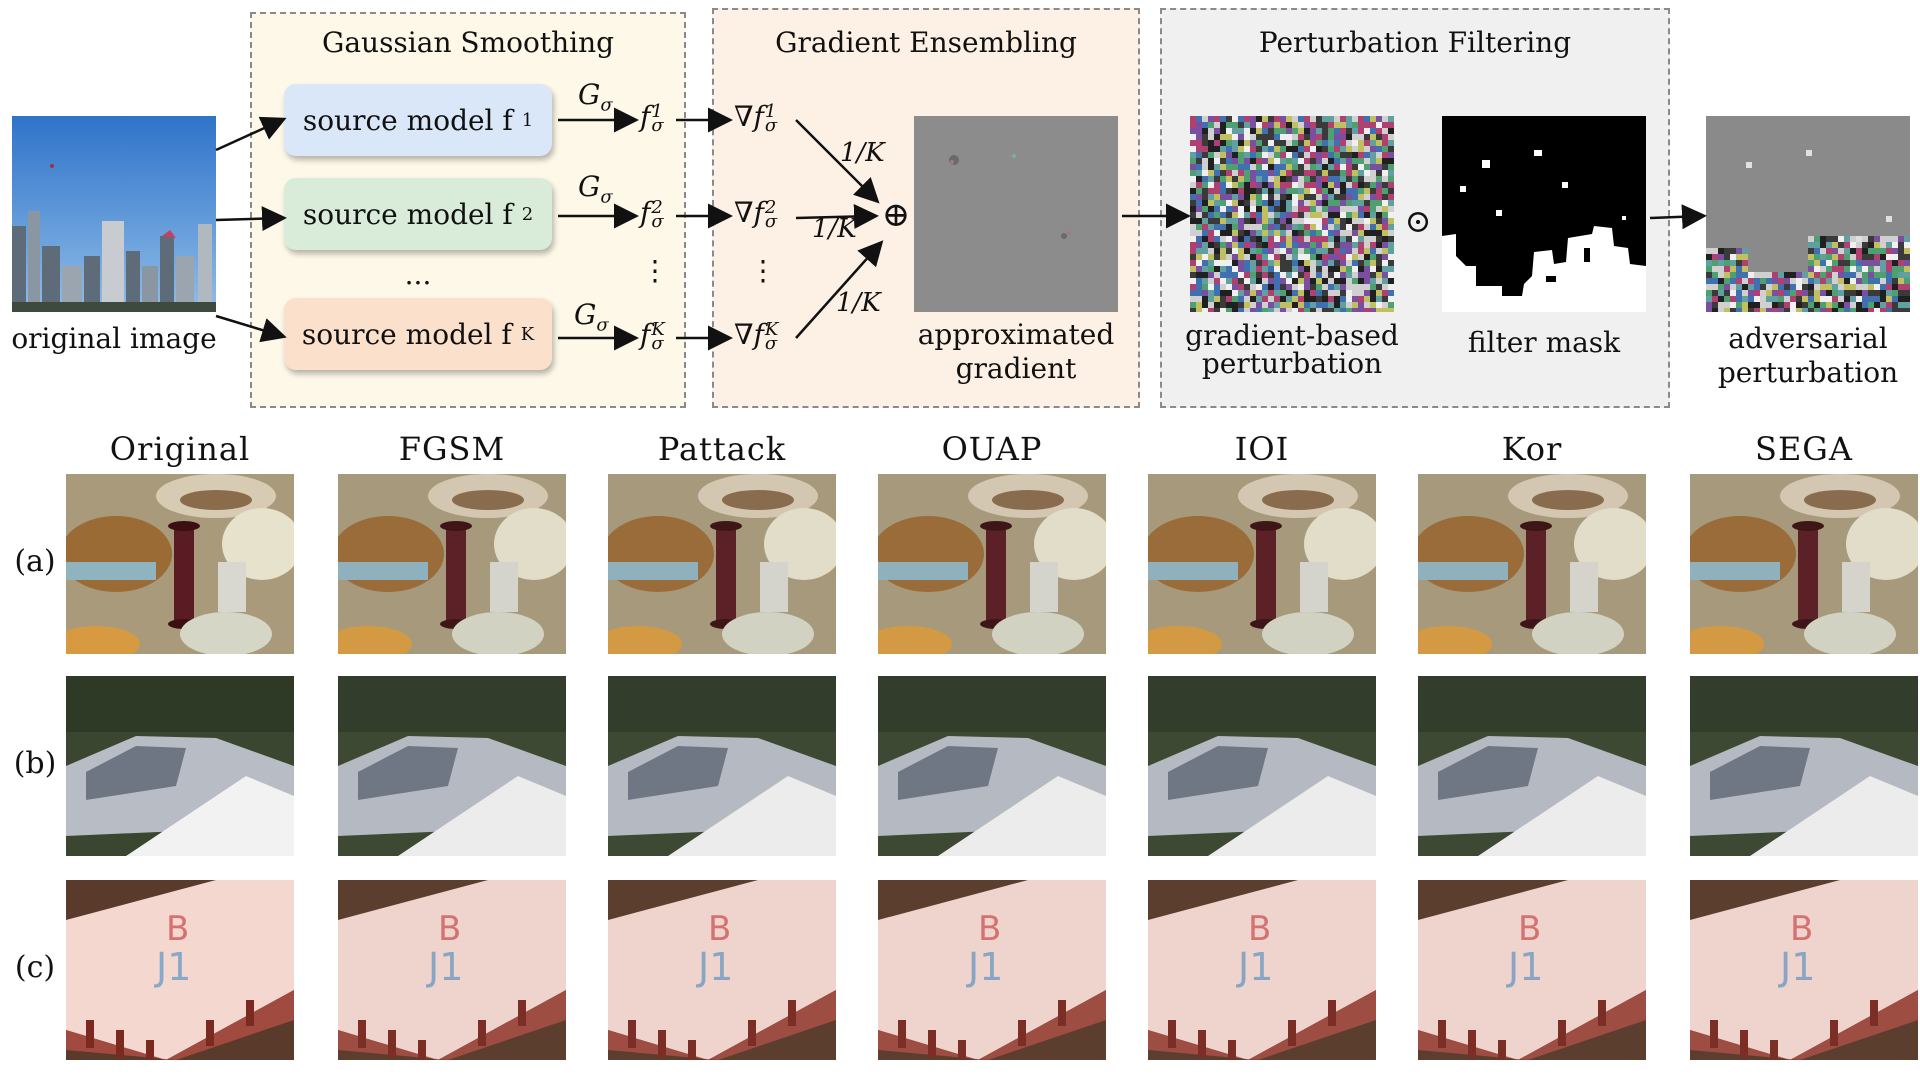 This screenshot has height=1080, width=1920. What do you see at coordinates (1808, 214) in the screenshot?
I see `adversarial-perturbation-image` at bounding box center [1808, 214].